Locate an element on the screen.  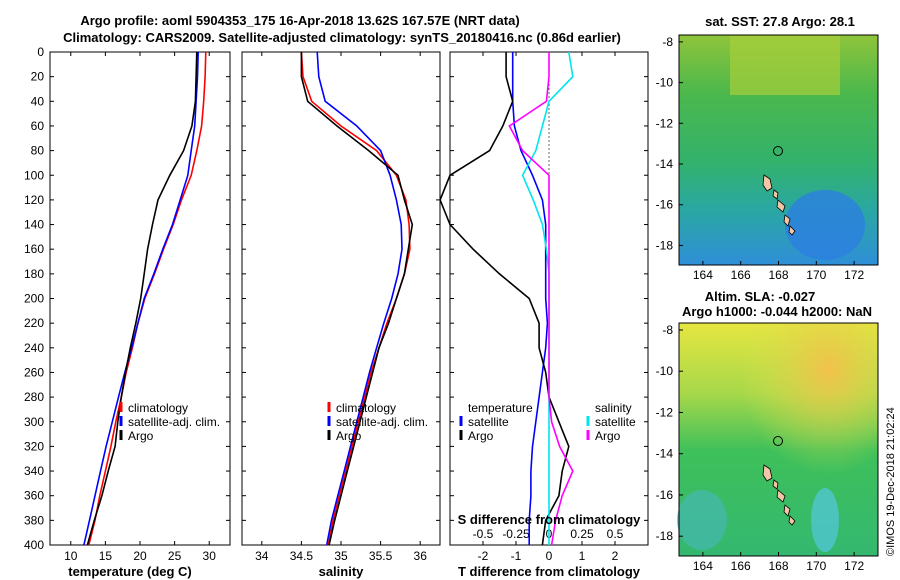
temperature-series-argo is located at coordinates (142, 298).